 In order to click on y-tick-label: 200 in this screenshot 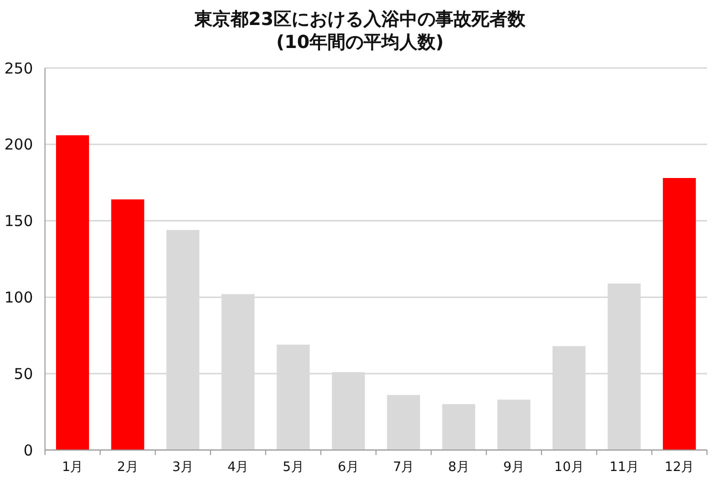, I will do `click(18, 145)`.